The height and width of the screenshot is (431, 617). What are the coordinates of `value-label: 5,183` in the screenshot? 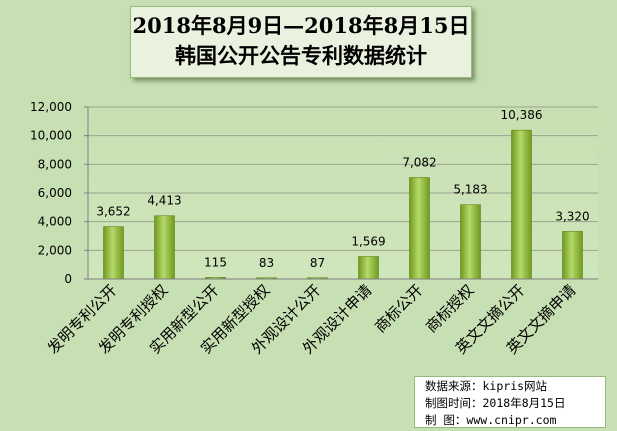 It's located at (470, 190).